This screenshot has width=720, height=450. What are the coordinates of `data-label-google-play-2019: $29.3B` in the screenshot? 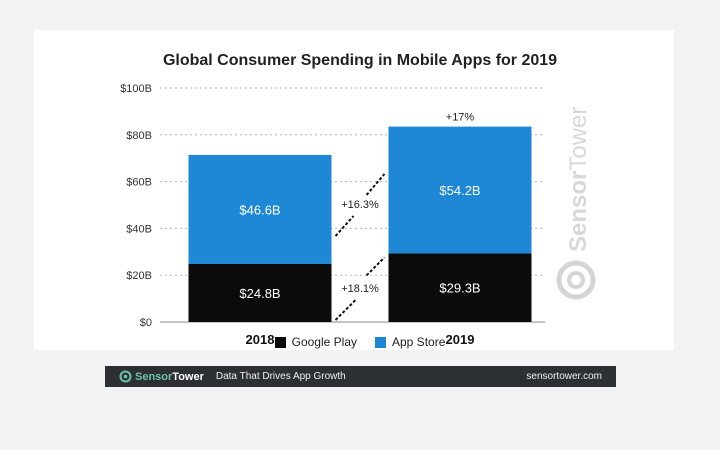 It's located at (459, 288).